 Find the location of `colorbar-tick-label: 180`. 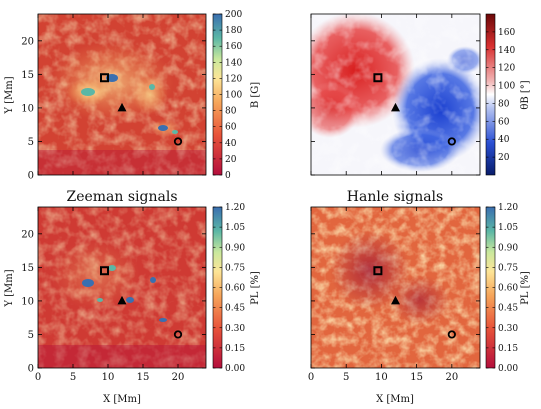

colorbar-tick-label: 180 is located at coordinates (233, 31).